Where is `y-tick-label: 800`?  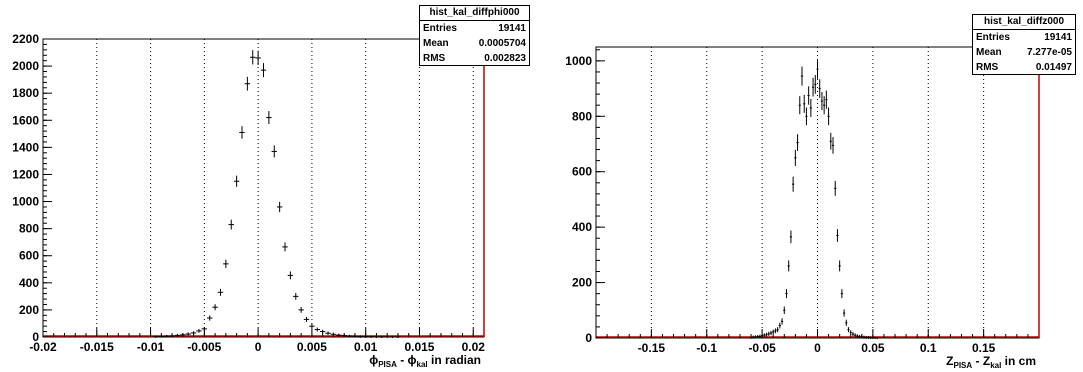 y-tick-label: 800 is located at coordinates (582, 116).